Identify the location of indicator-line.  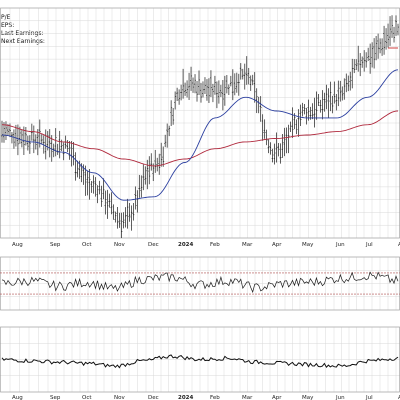
(200, 282).